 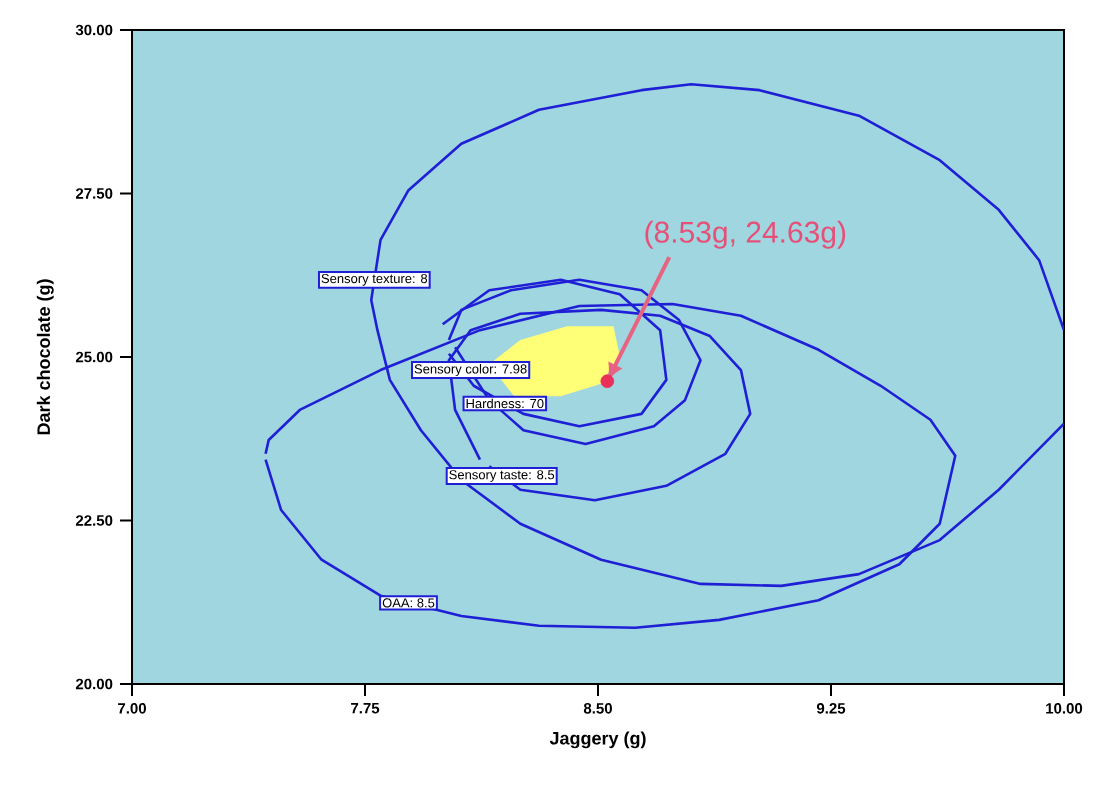 I want to click on y-axis-title: Dark chocolate (g), so click(x=45, y=357).